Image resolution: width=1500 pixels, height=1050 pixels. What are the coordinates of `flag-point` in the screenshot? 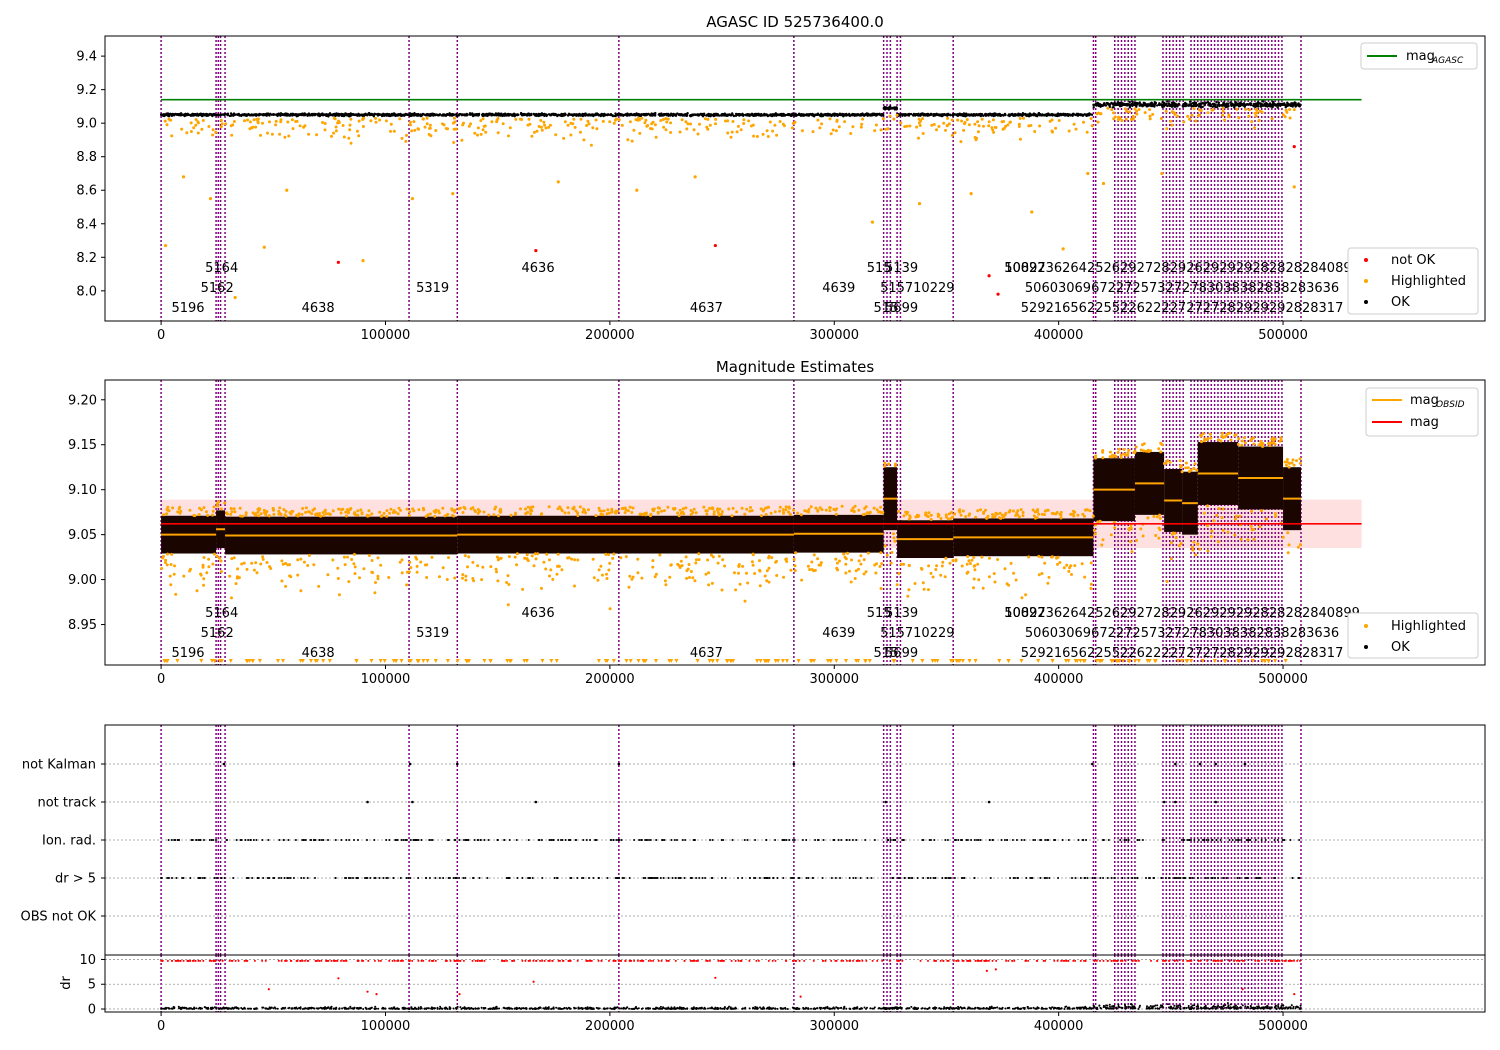 It's located at (874, 840).